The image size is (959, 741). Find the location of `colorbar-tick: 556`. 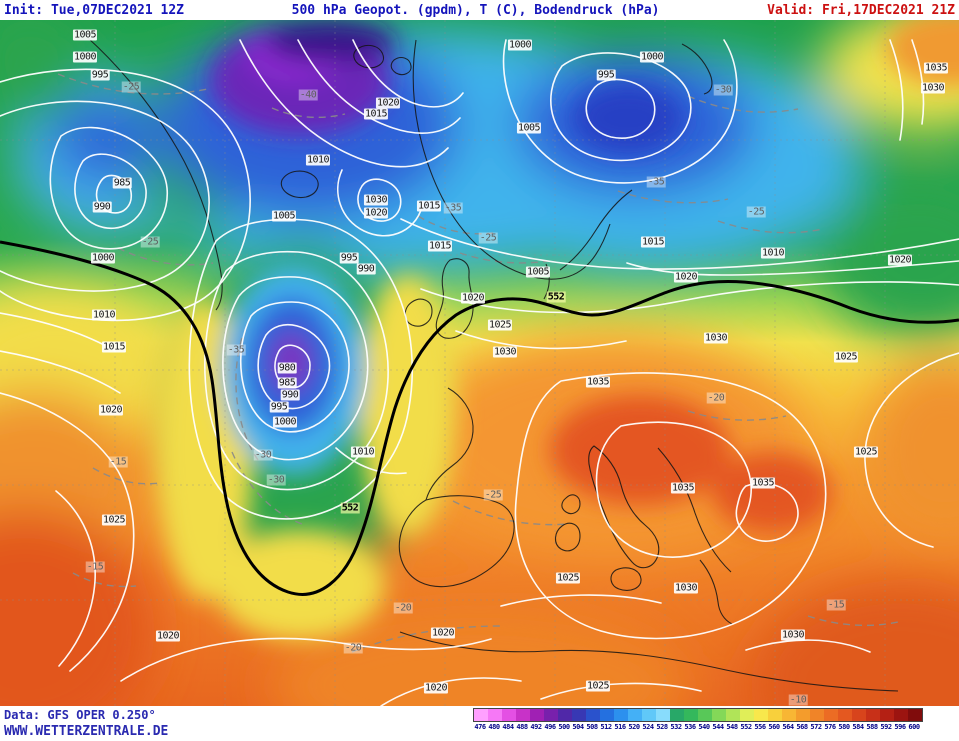

colorbar-tick: 556 is located at coordinates (760, 727).